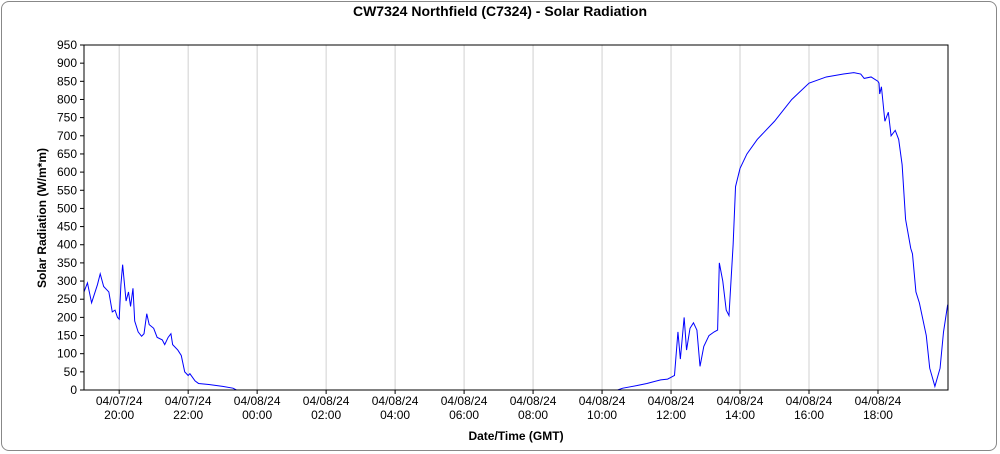  What do you see at coordinates (67, 172) in the screenshot?
I see `y-tick-label: 600` at bounding box center [67, 172].